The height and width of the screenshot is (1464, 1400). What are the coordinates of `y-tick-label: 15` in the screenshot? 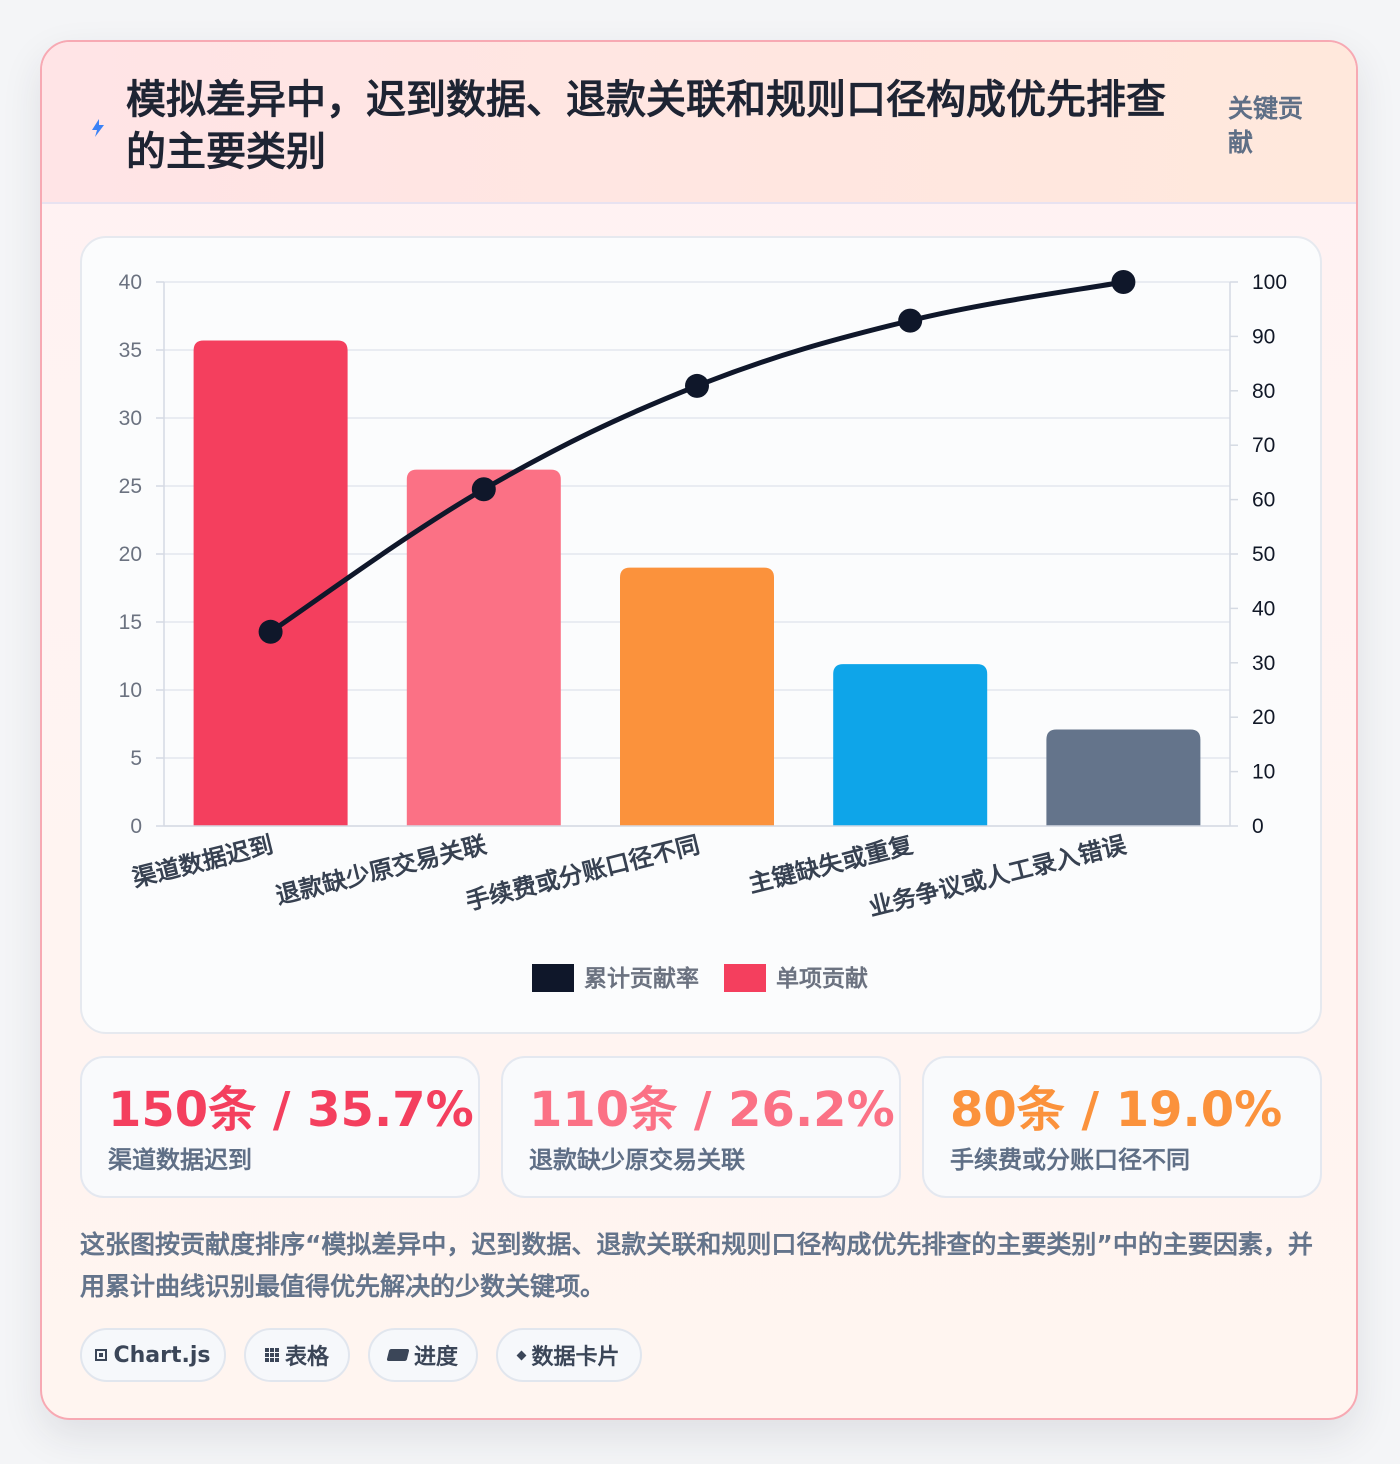 It's located at (130, 622).